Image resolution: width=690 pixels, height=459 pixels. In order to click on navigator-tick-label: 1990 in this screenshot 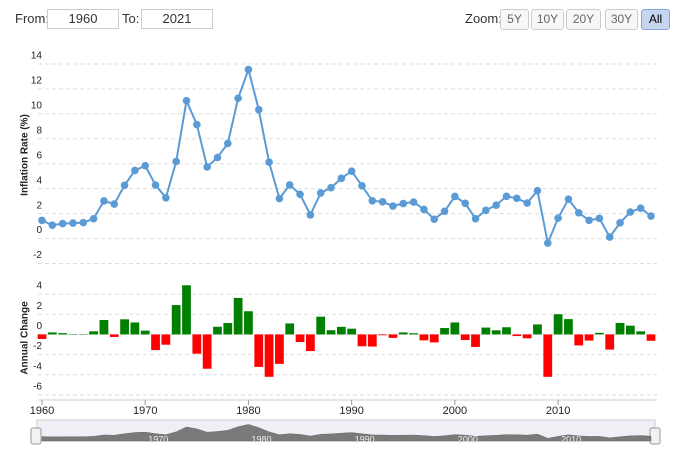, I will do `click(365, 439)`.